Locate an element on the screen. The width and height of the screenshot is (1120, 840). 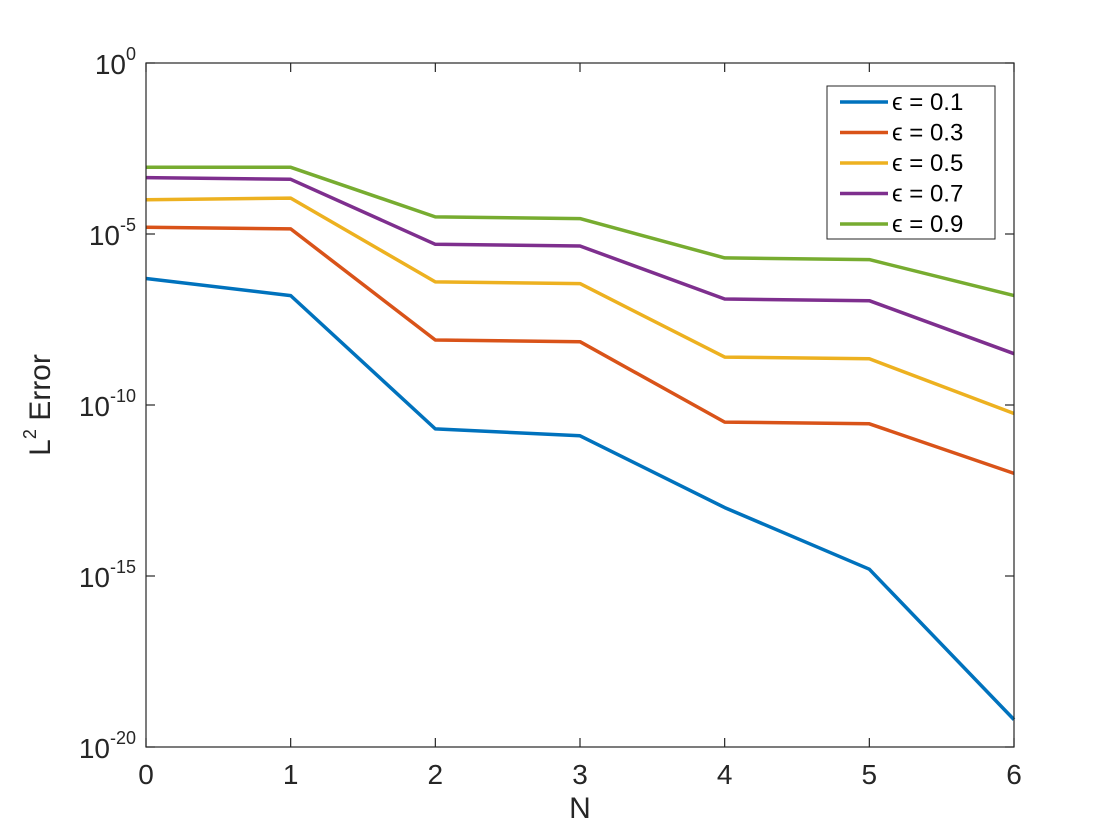
series-line is located at coordinates (580, 231).